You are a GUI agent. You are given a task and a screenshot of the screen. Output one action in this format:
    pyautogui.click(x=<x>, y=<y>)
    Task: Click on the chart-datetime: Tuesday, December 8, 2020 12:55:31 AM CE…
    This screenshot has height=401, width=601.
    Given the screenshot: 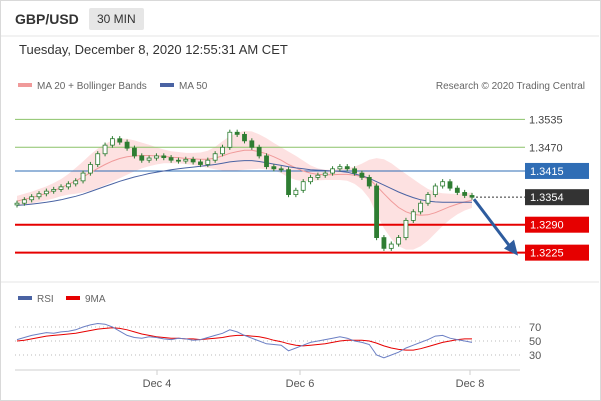 What is the action you would take?
    pyautogui.click(x=153, y=49)
    